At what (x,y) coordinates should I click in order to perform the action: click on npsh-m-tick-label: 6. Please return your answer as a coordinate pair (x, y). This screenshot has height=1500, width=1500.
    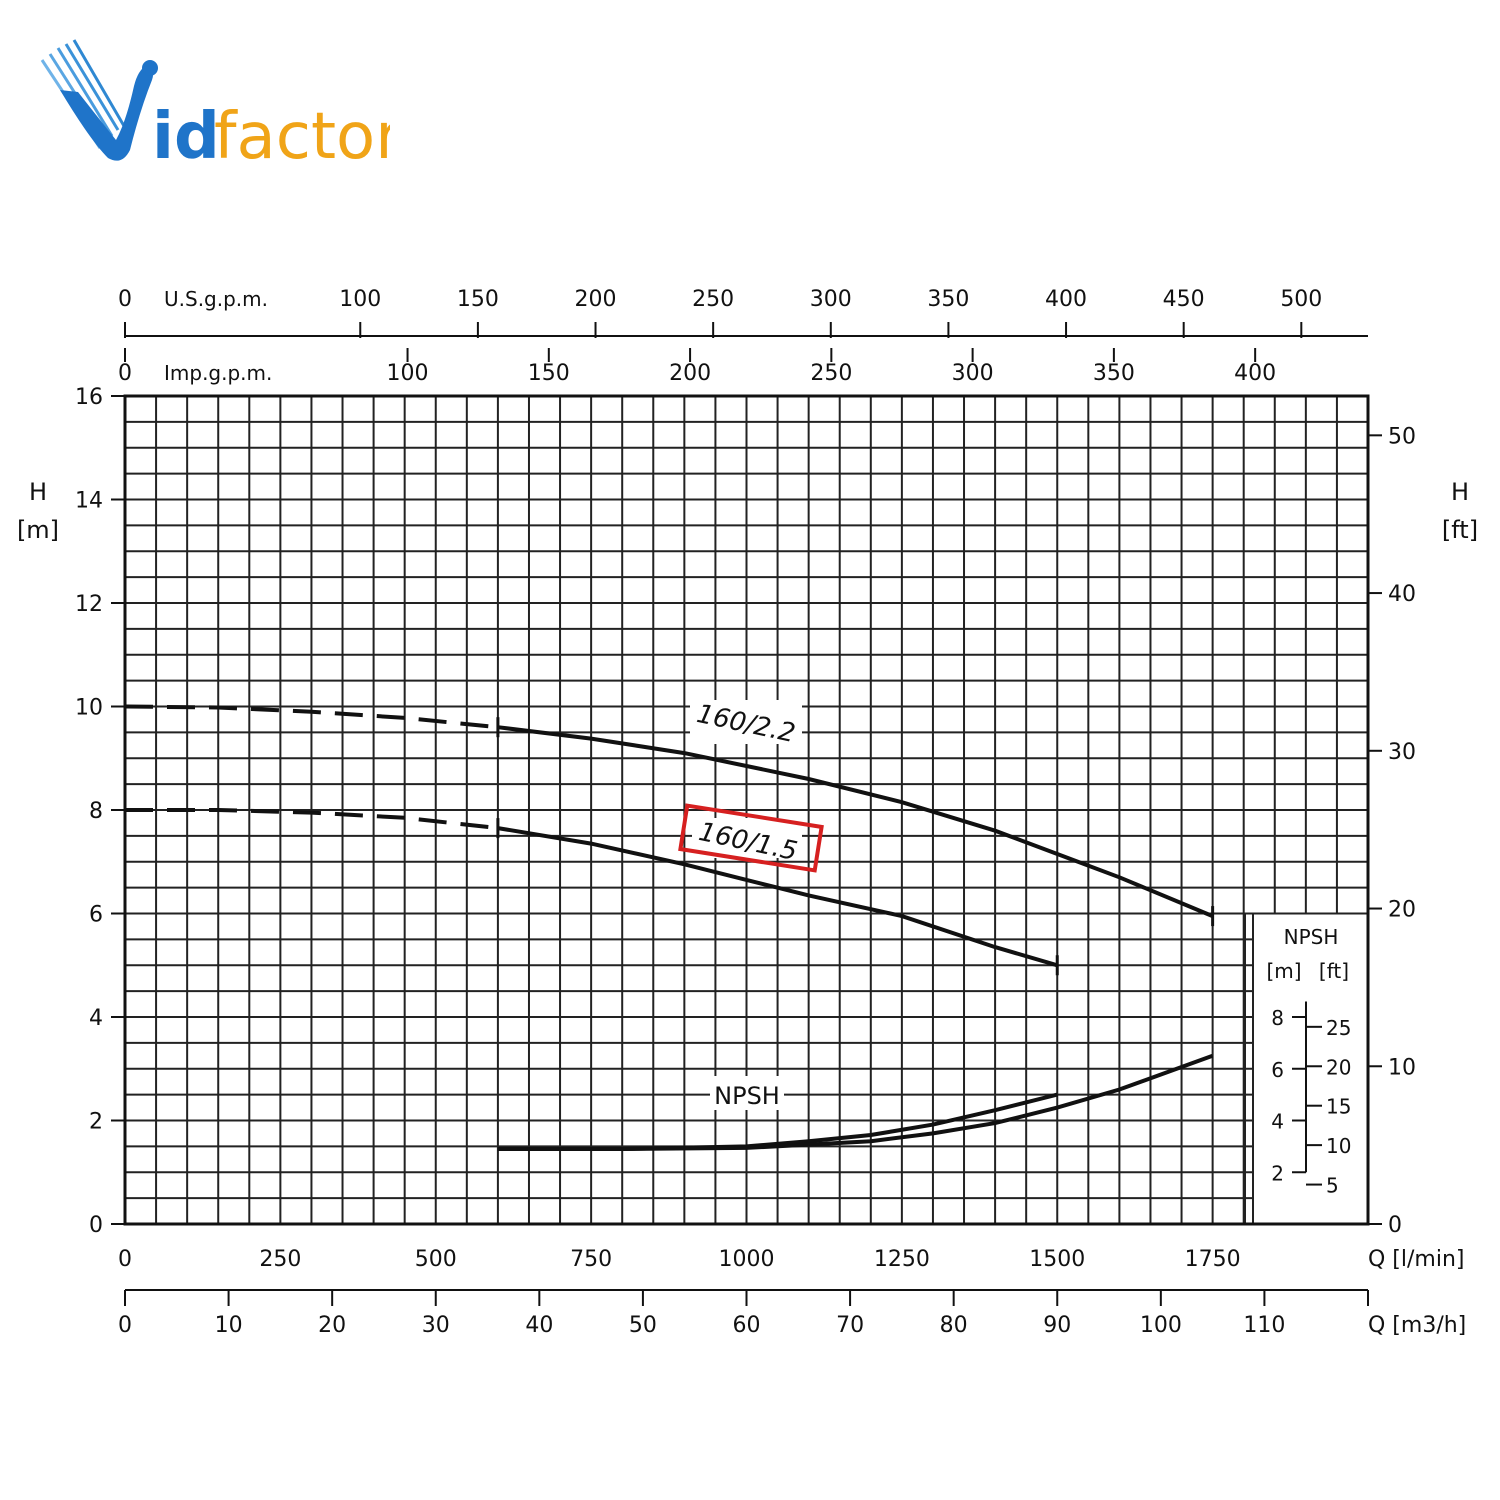
    Looking at the image, I should click on (1277, 1070).